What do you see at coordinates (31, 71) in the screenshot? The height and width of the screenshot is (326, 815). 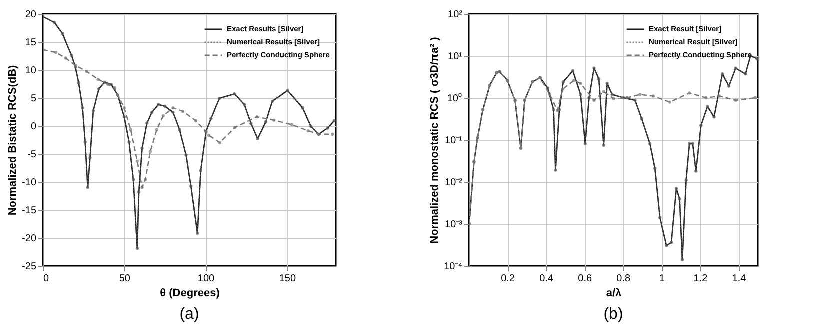 I see `y-tick-label: 10` at bounding box center [31, 71].